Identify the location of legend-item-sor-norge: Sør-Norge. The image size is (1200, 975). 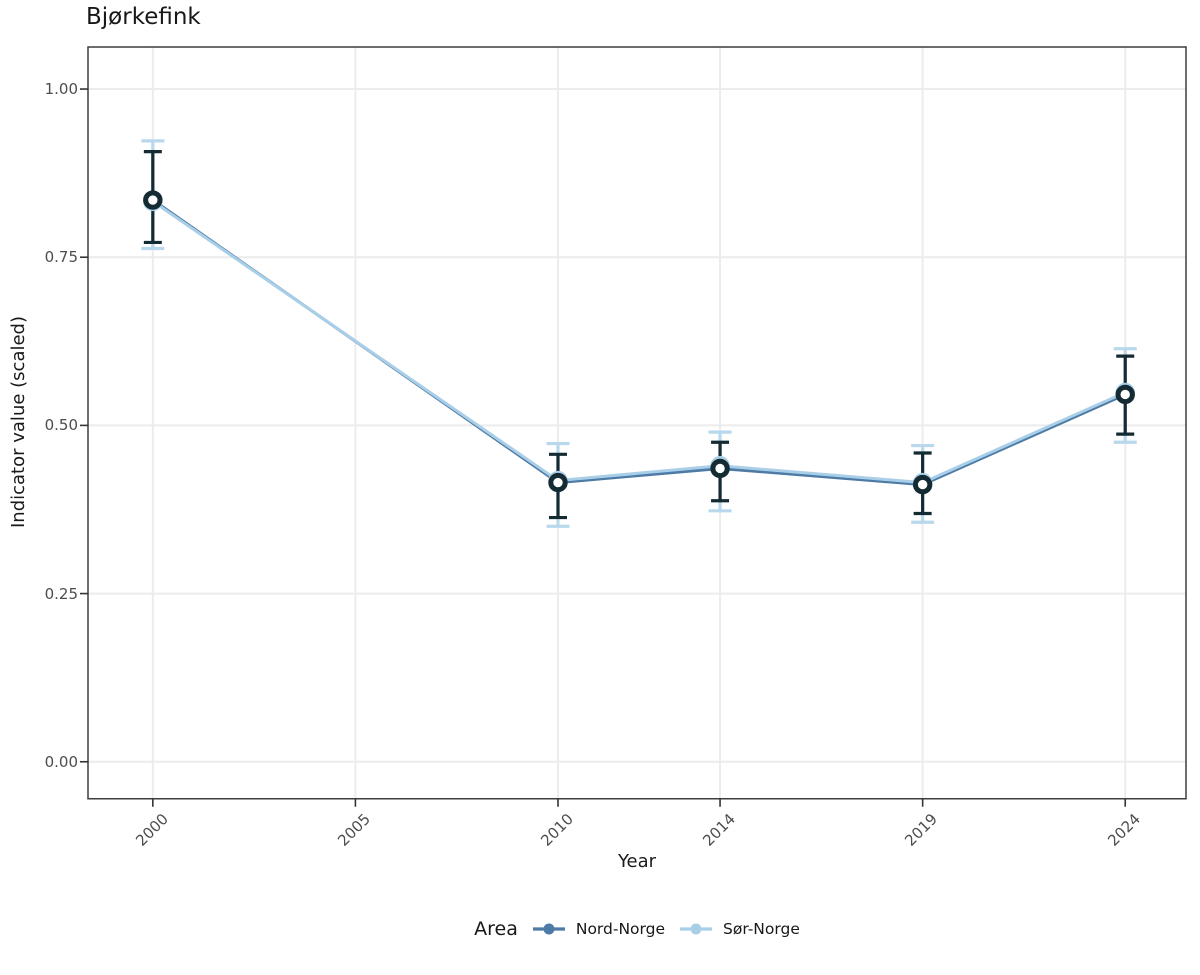
(740, 929).